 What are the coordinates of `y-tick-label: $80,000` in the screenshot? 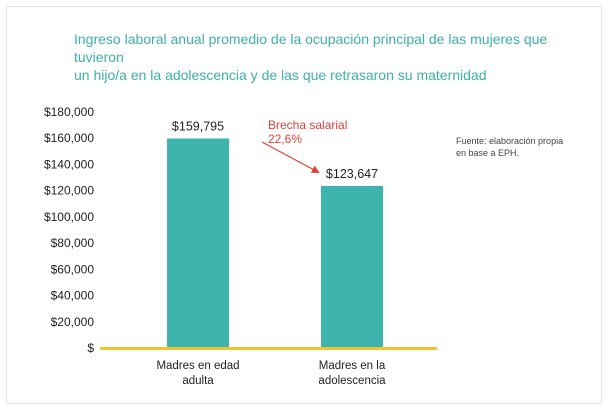 It's located at (73, 243).